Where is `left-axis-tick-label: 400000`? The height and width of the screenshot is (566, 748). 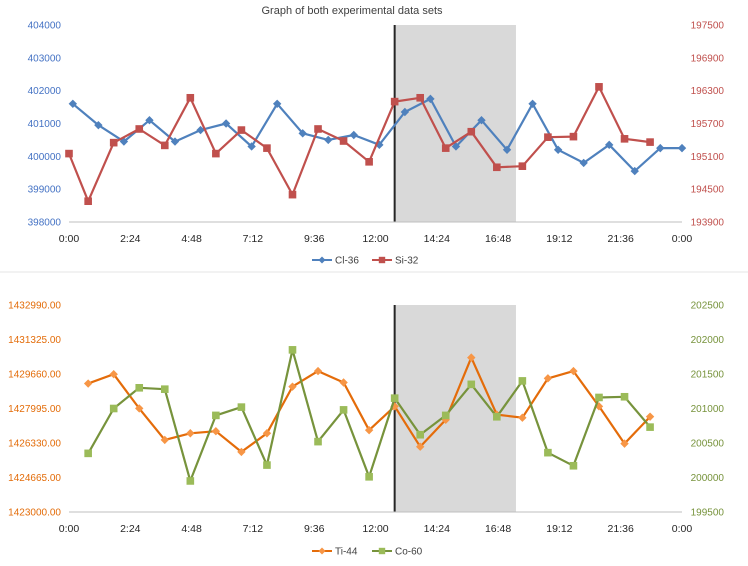 left-axis-tick-label: 400000 is located at coordinates (45, 157).